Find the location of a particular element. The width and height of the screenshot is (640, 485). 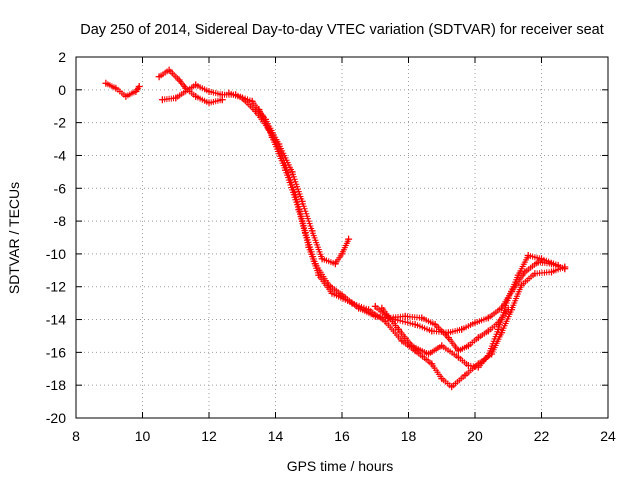

y-tick-label: 0 is located at coordinates (62, 90).